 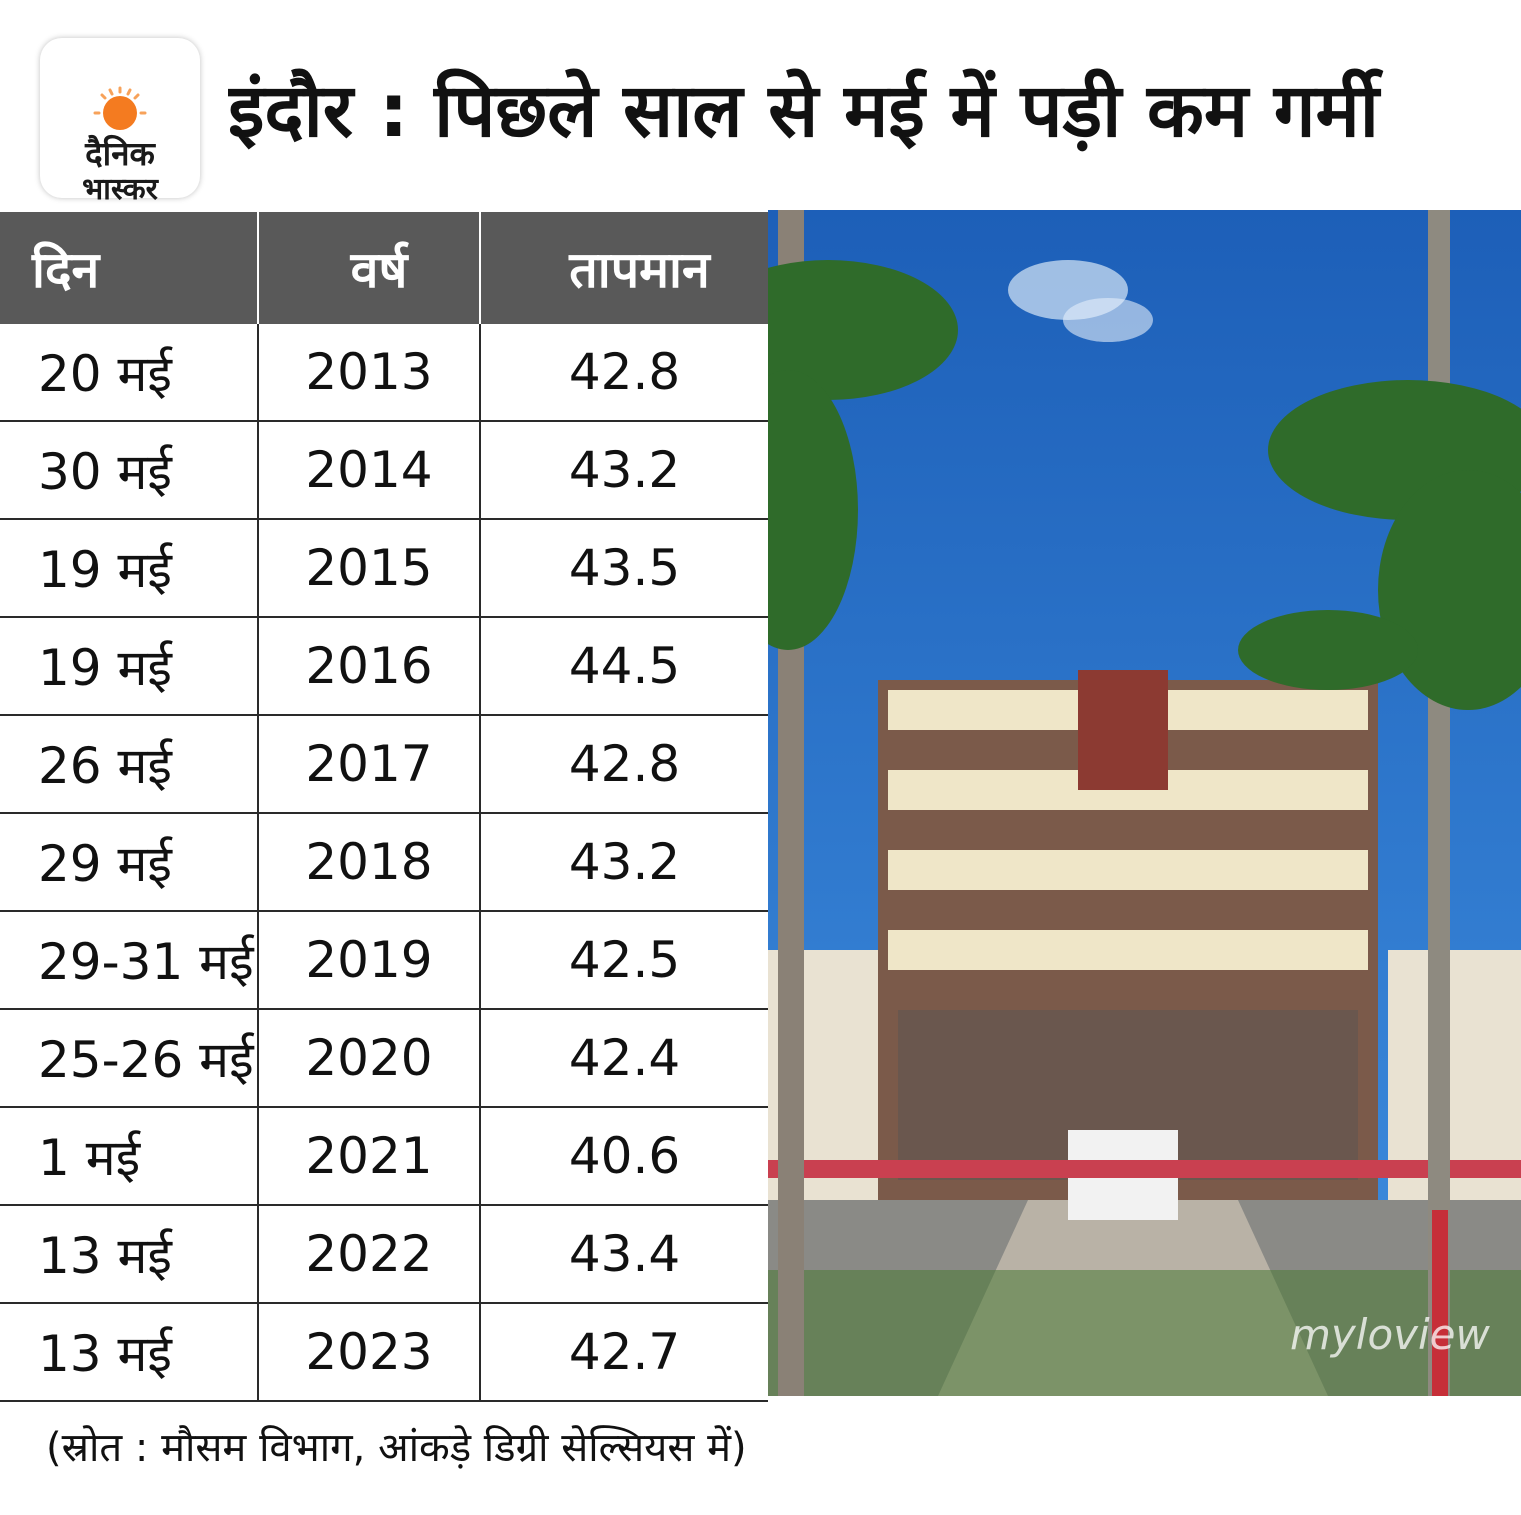 What do you see at coordinates (624, 568) in the screenshot?
I see `cell-temperature: 43.5` at bounding box center [624, 568].